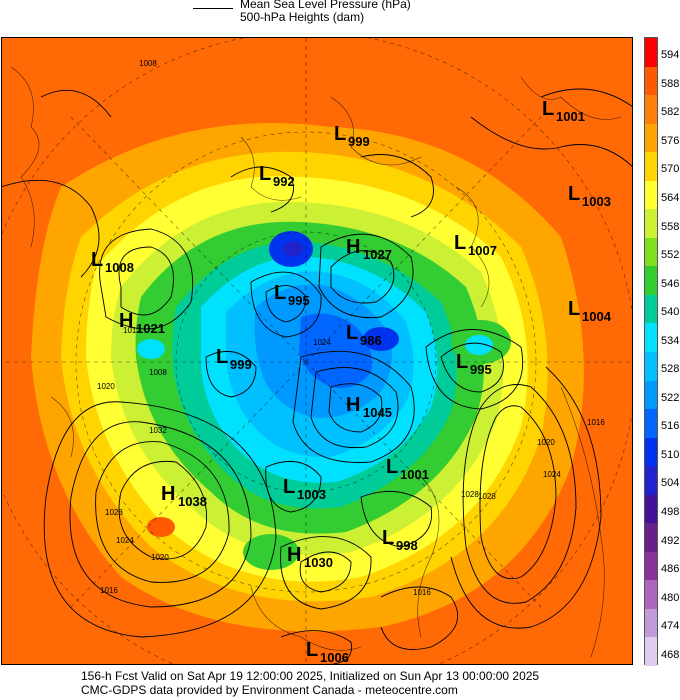 This screenshot has height=700, width=680. I want to click on pressure-system-value: 995, so click(299, 300).